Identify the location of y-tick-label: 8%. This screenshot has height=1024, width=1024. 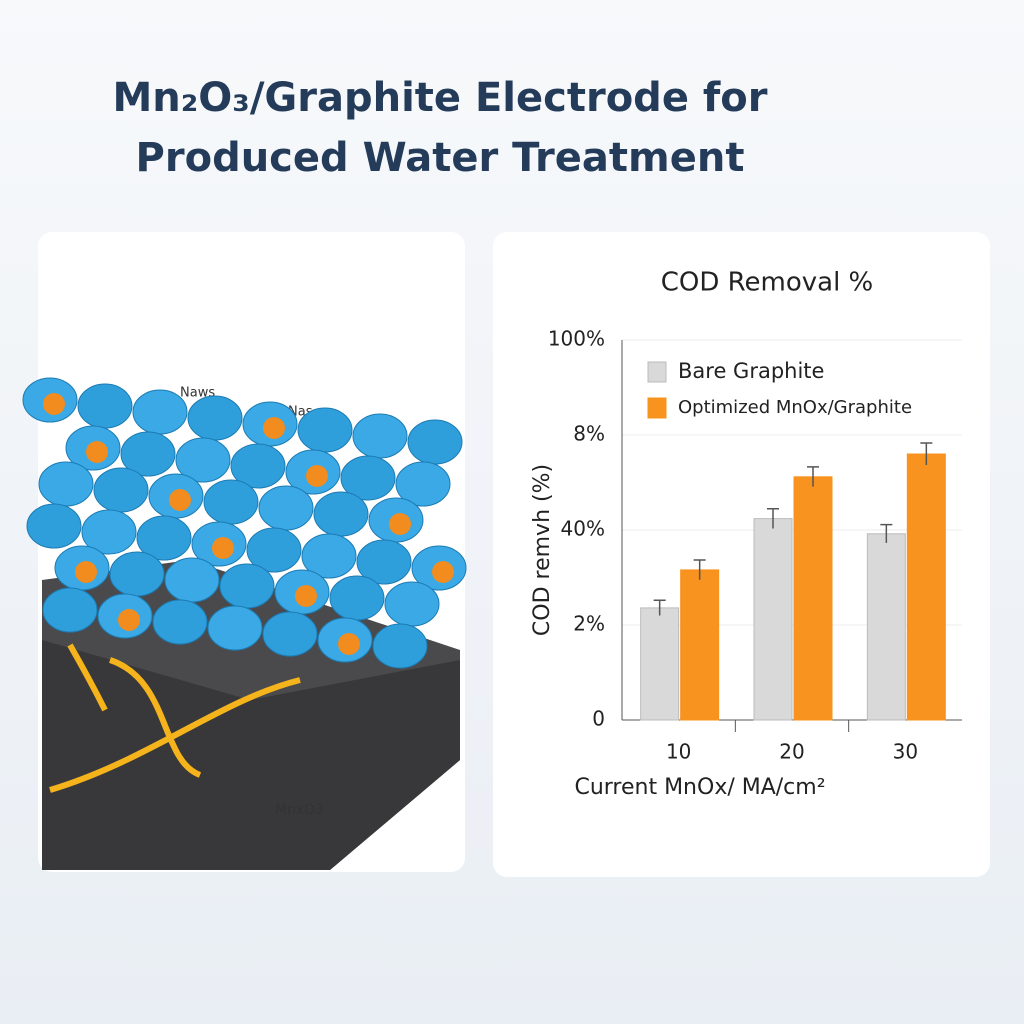
(589, 434).